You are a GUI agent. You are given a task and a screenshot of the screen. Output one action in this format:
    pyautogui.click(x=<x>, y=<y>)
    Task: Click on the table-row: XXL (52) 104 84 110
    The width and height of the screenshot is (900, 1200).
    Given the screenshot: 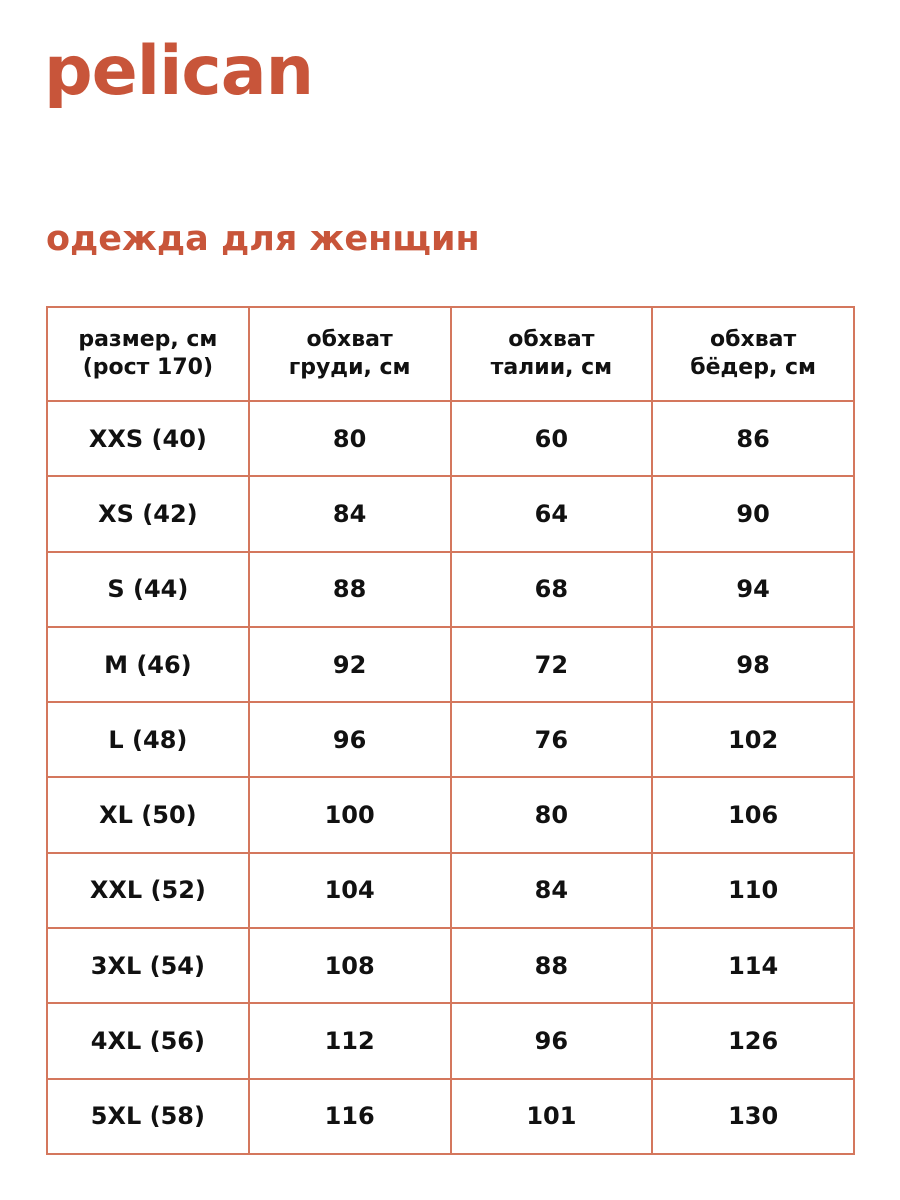 What is the action you would take?
    pyautogui.click(x=450, y=890)
    